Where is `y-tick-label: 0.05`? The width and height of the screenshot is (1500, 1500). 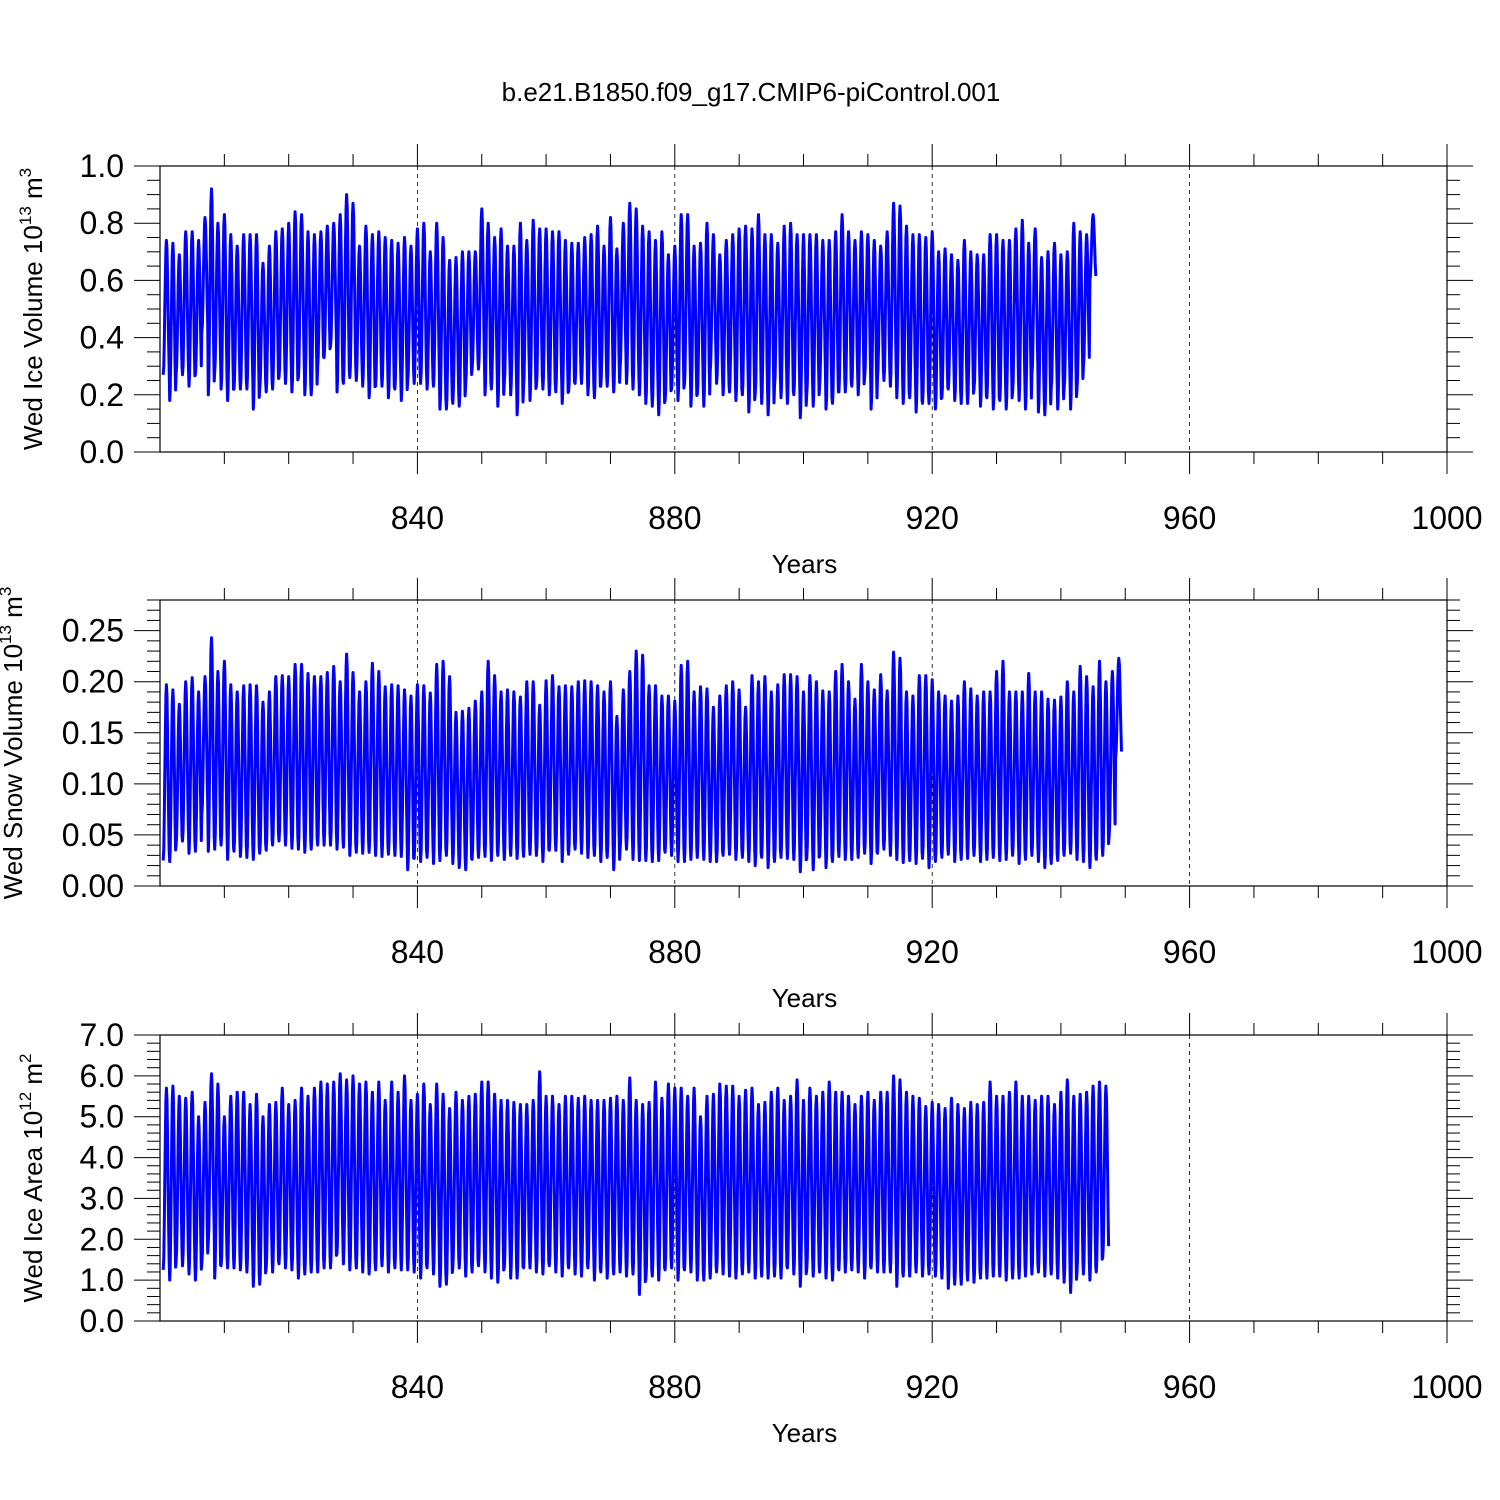
y-tick-label: 0.05 is located at coordinates (93, 835).